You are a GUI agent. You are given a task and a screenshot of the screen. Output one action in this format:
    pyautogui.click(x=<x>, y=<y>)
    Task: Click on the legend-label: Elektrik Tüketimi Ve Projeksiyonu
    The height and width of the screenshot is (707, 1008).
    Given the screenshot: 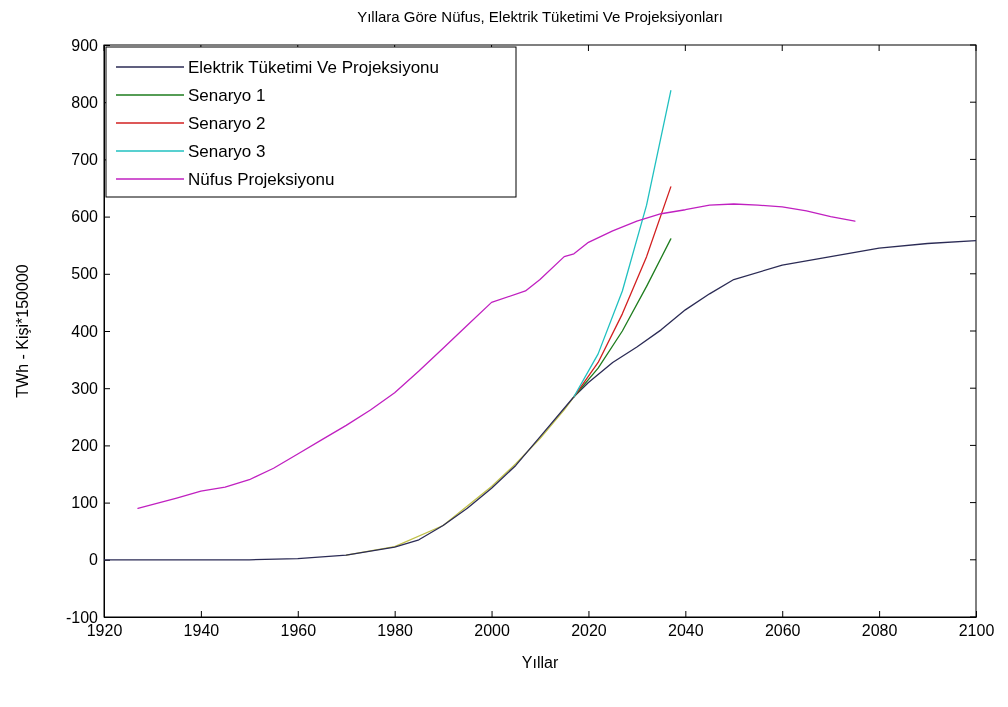 What is the action you would take?
    pyautogui.click(x=314, y=67)
    